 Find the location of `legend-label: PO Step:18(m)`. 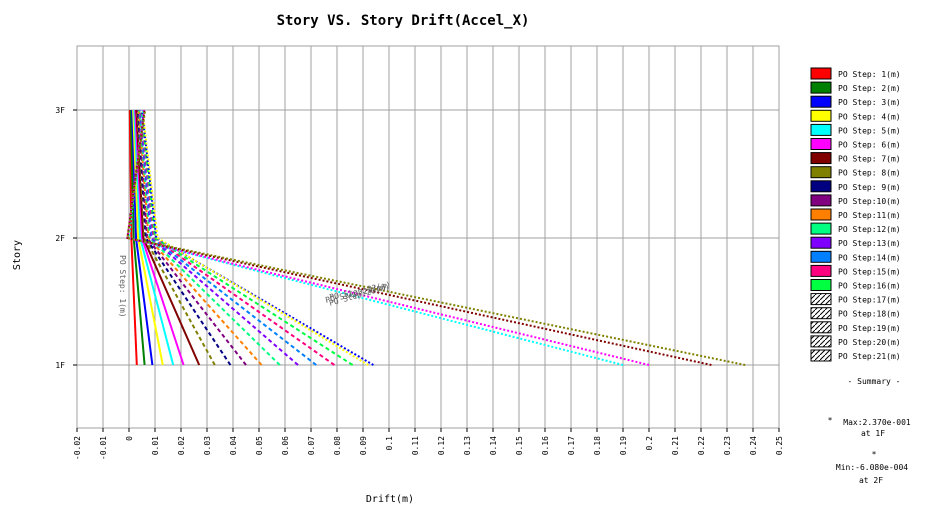

legend-label: PO Step:18(m) is located at coordinates (869, 314).